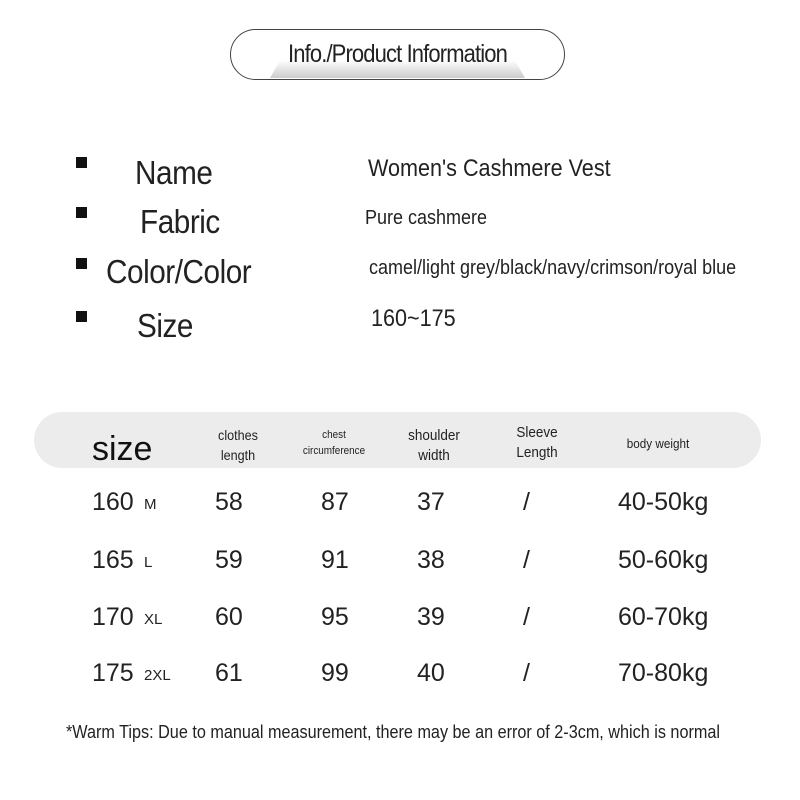 This screenshot has height=800, width=800. Describe the element at coordinates (537, 452) in the screenshot. I see `header-text: Length` at that location.